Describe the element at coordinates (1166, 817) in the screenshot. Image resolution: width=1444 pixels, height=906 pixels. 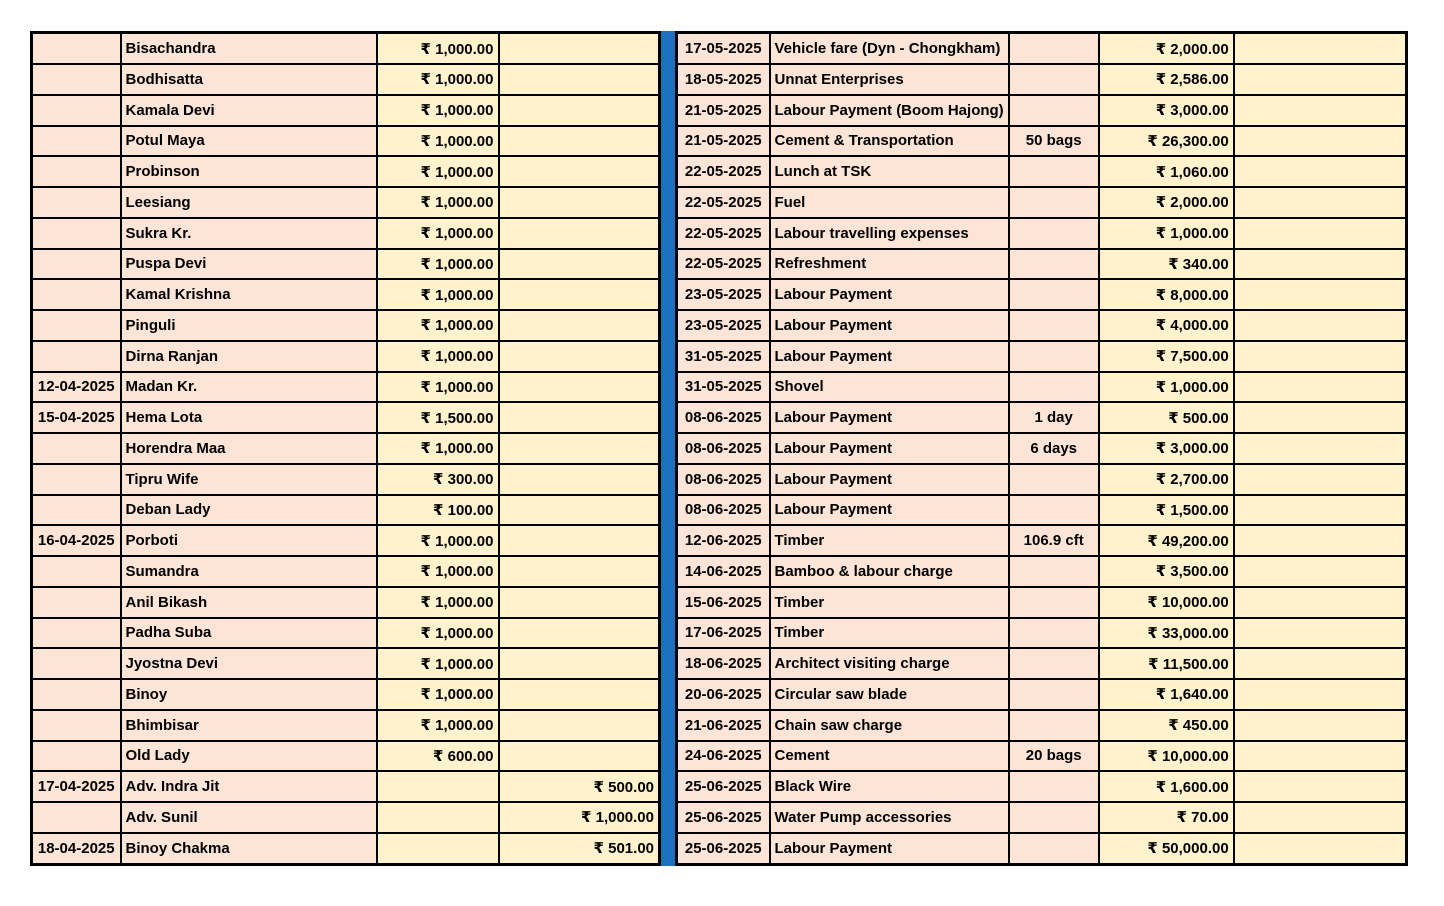
I see `amount-cell: ₹ 70.00` at that location.